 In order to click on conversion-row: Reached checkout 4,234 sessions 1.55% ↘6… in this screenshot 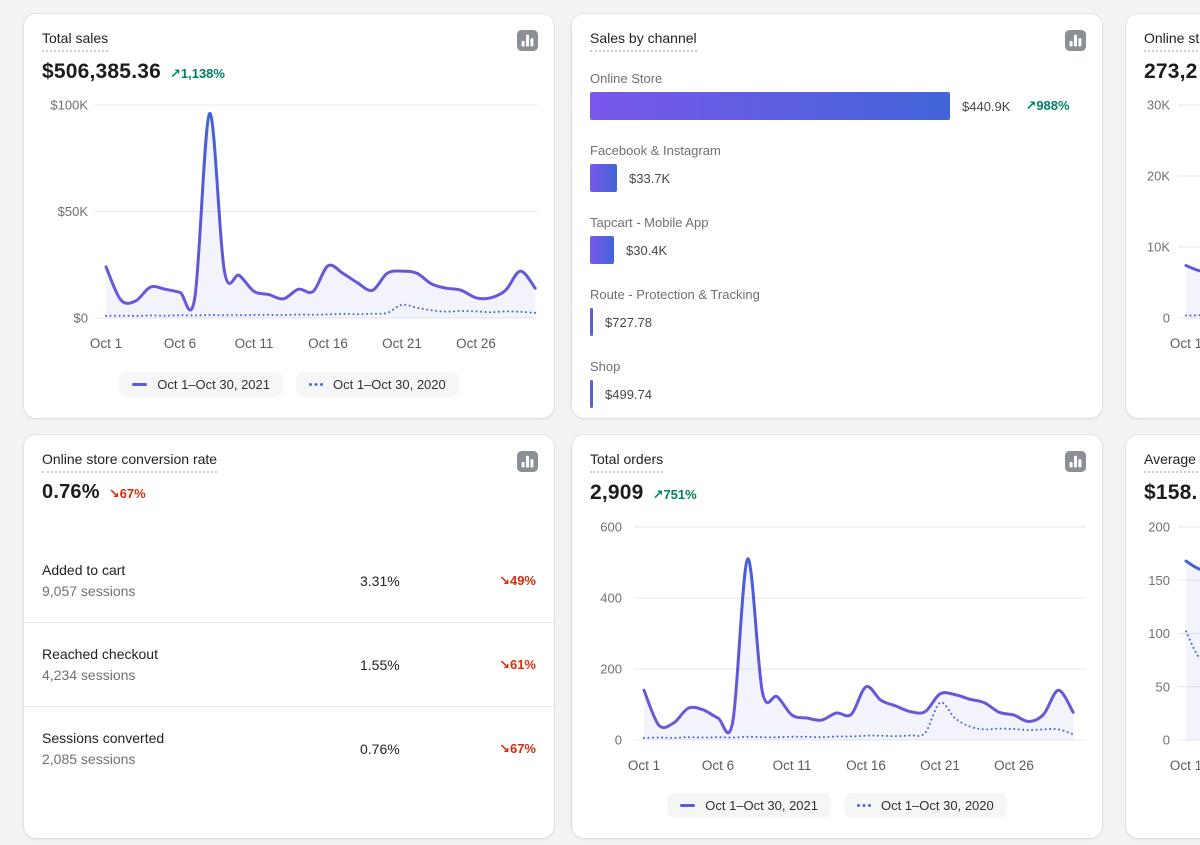, I will do `click(289, 665)`.